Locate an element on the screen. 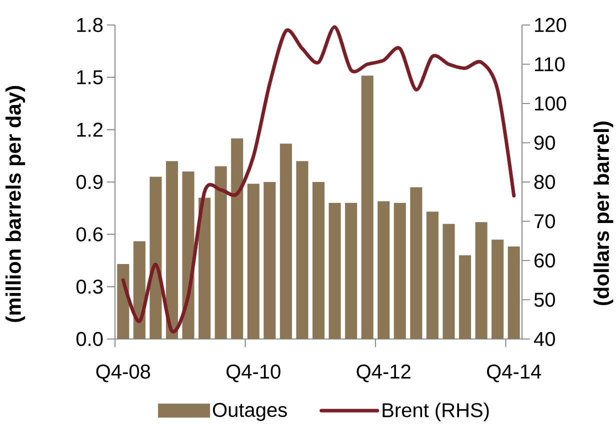 The height and width of the screenshot is (424, 616). y2-tick-label: 60 is located at coordinates (544, 260).